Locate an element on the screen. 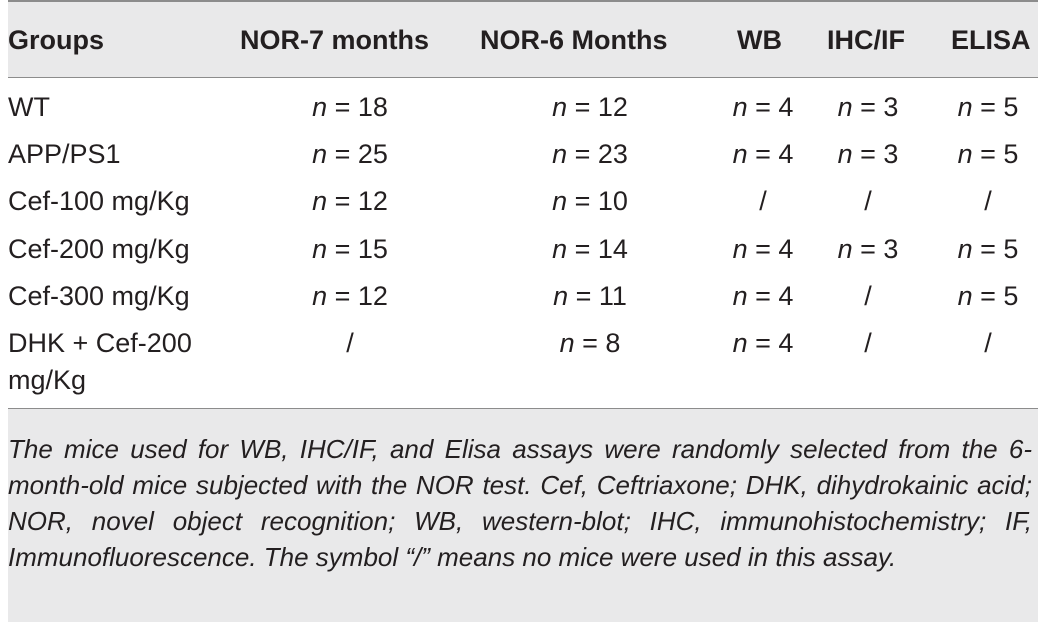 The height and width of the screenshot is (622, 1040). cell-nor-6-months: n = 10 is located at coordinates (590, 201).